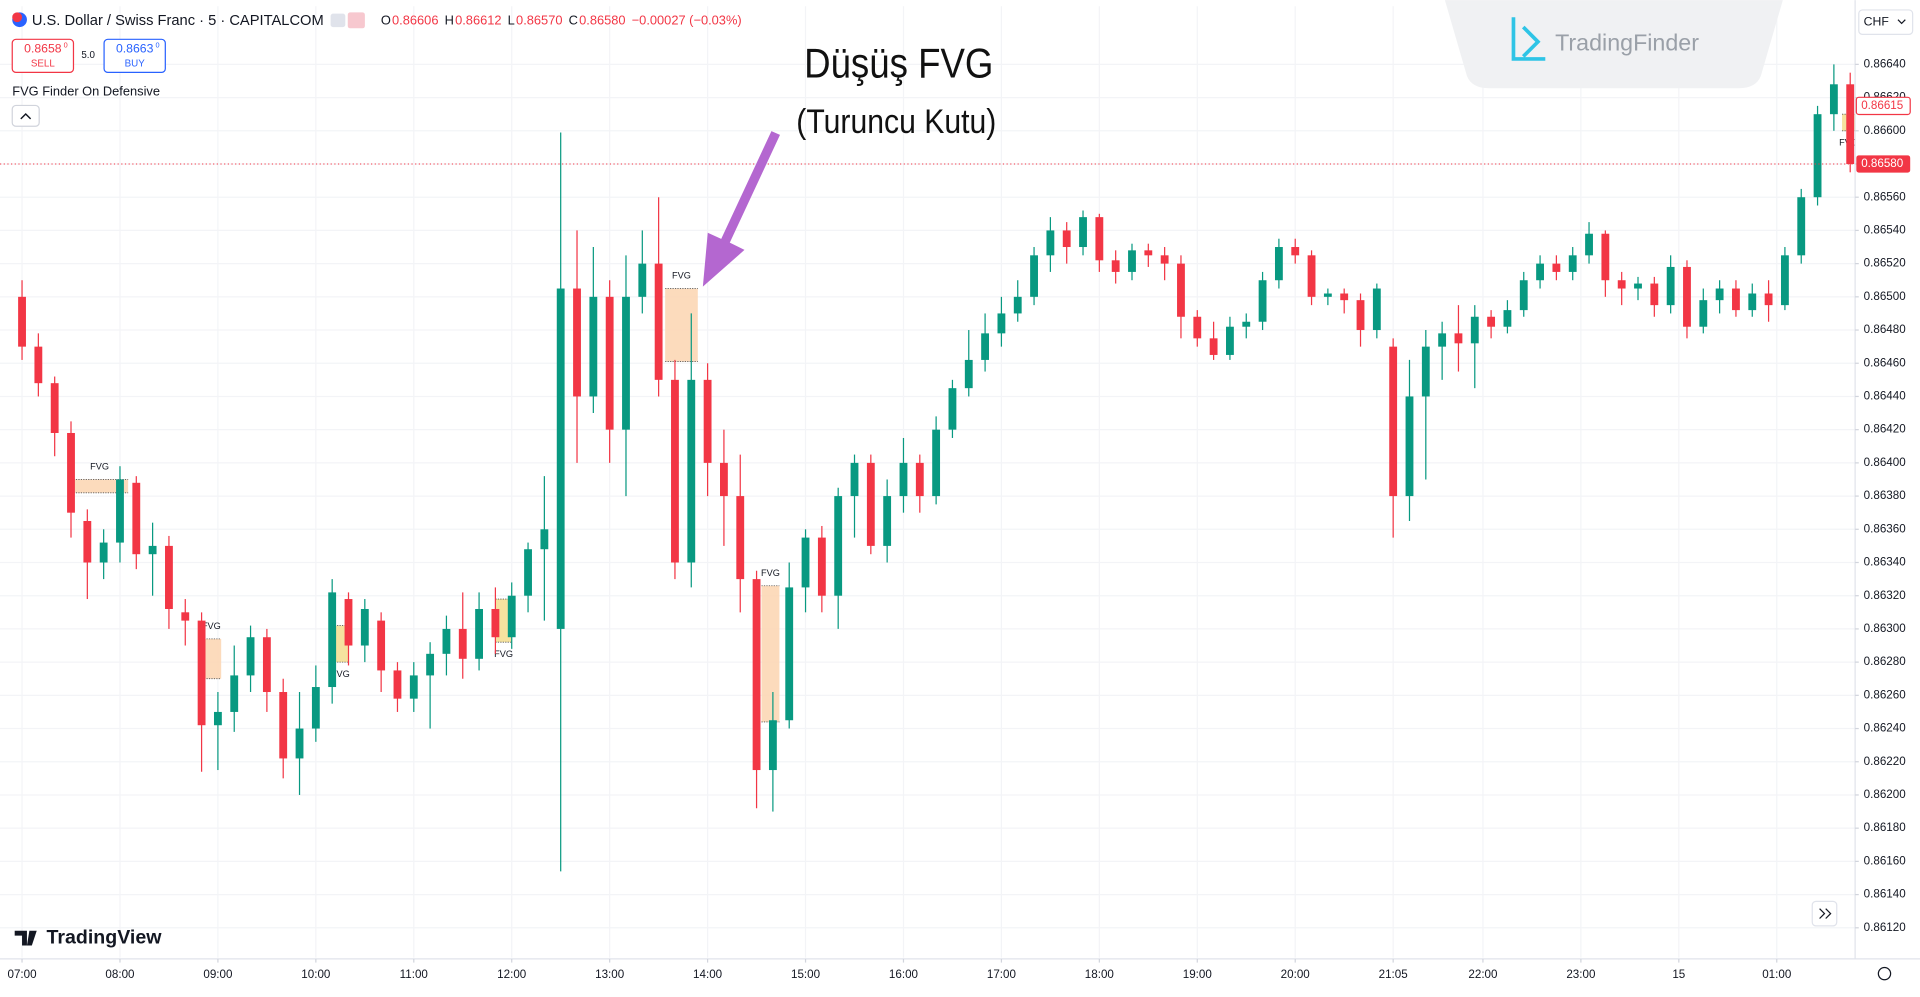 This screenshot has width=1920, height=997. I want to click on price-marker-box, so click(1883, 106).